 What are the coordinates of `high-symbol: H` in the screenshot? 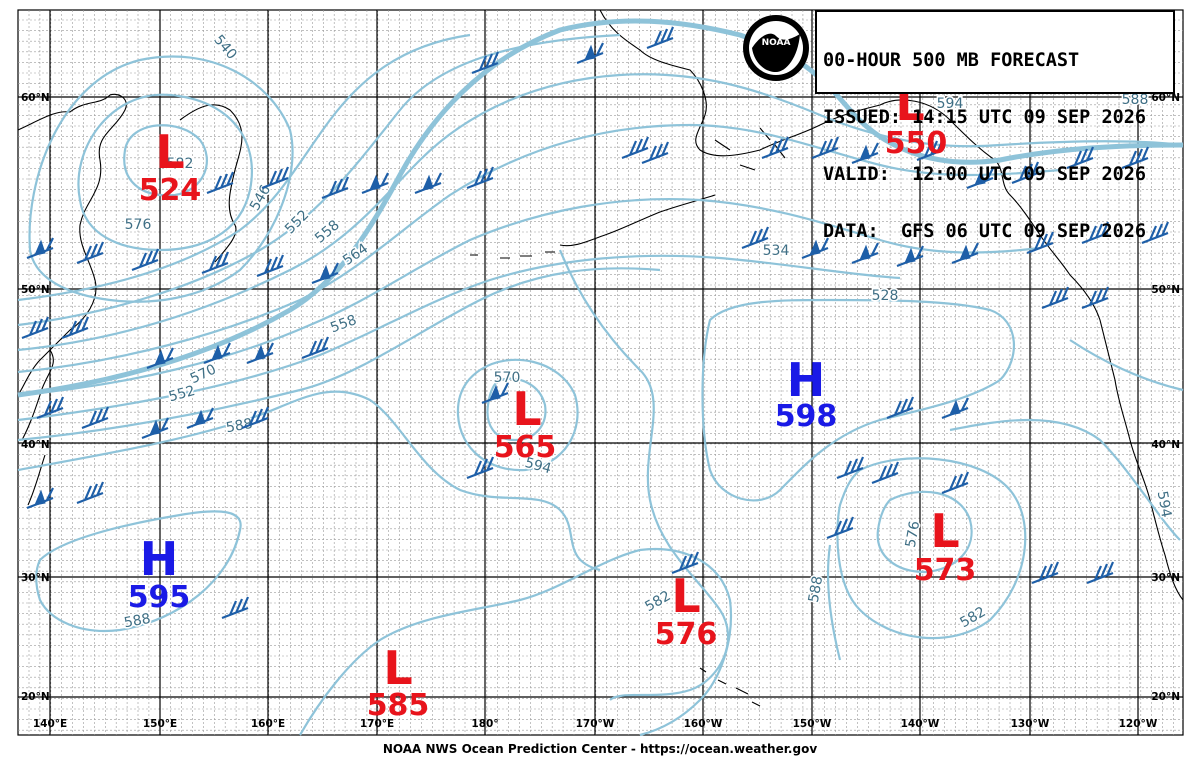 It's located at (159, 559).